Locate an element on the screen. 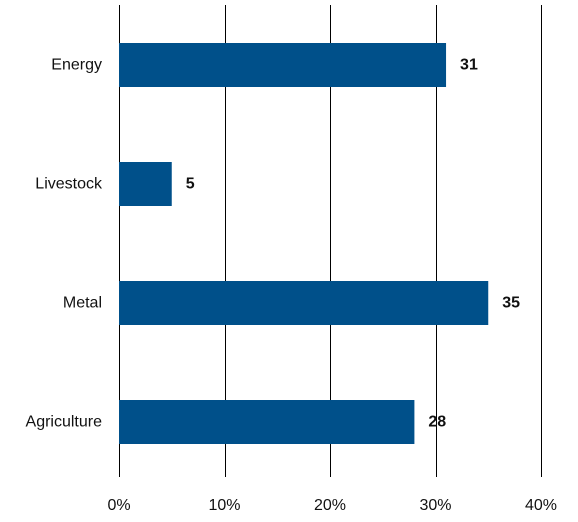 This screenshot has height=522, width=578. x-tick-label-20: 20% is located at coordinates (330, 505).